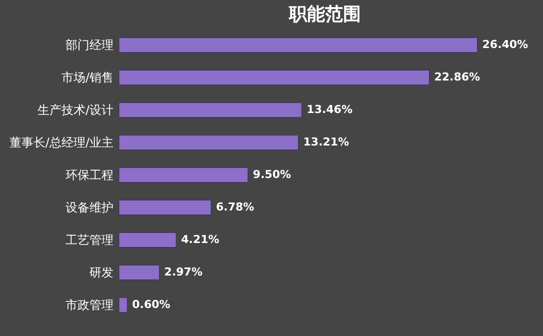 This screenshot has height=336, width=543. What do you see at coordinates (61, 143) in the screenshot?
I see `y-tick-label: 董事长/总经理/业主` at bounding box center [61, 143].